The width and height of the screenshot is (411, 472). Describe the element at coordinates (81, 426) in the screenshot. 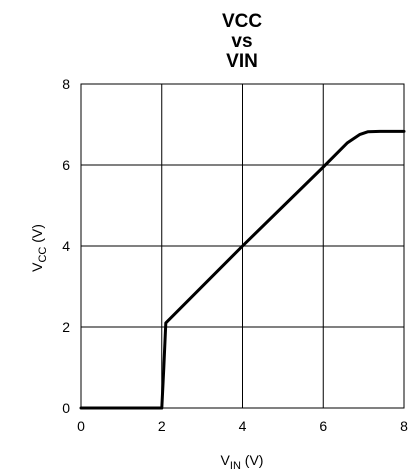

I see `x-tick-label-0: 0` at that location.